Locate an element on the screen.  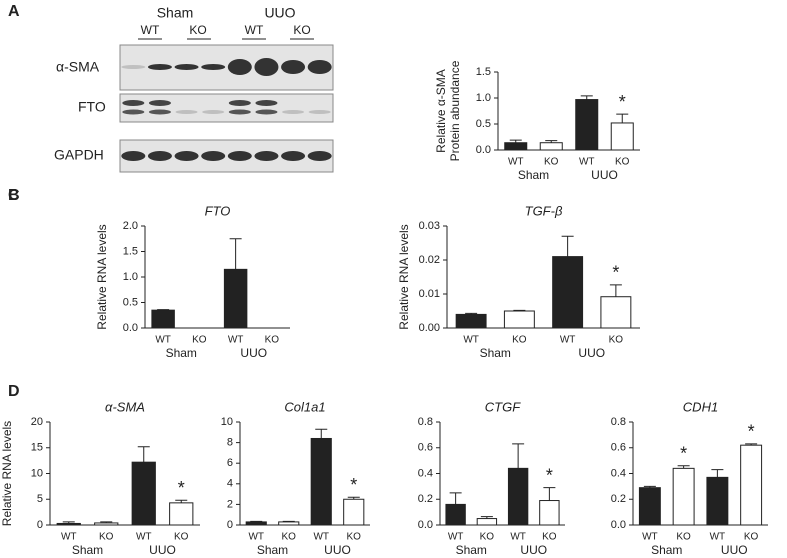
y-tick-label: 4 is located at coordinates (230, 484).